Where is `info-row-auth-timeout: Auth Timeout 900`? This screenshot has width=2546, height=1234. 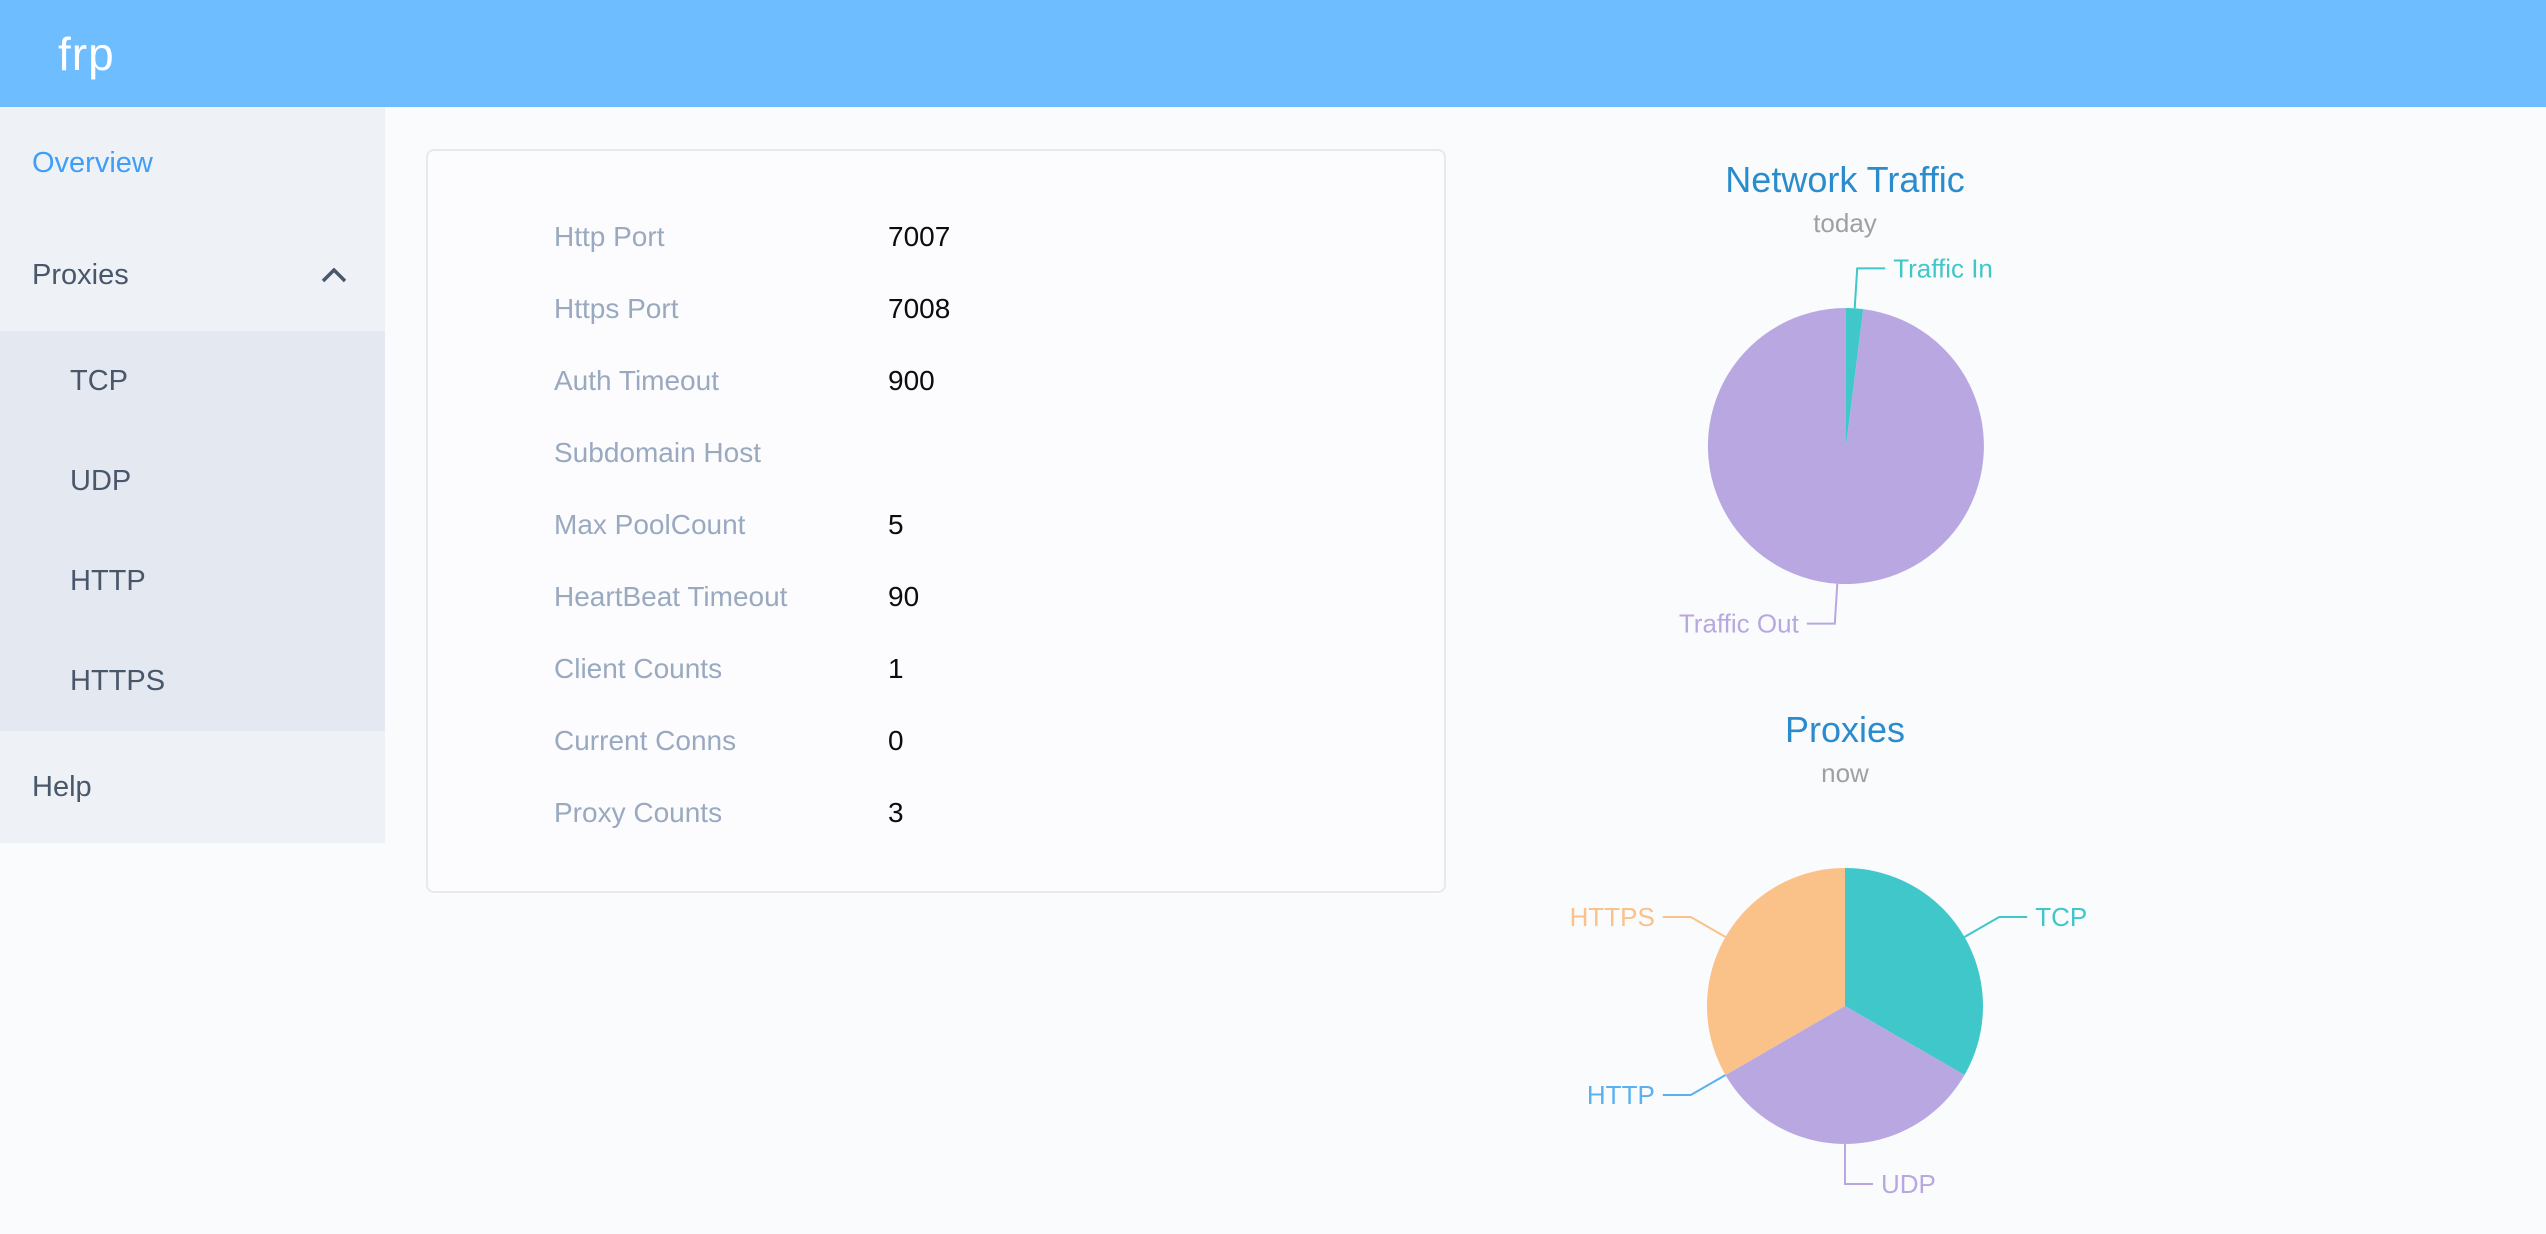
info-row-auth-timeout: Auth Timeout 900 is located at coordinates (936, 381).